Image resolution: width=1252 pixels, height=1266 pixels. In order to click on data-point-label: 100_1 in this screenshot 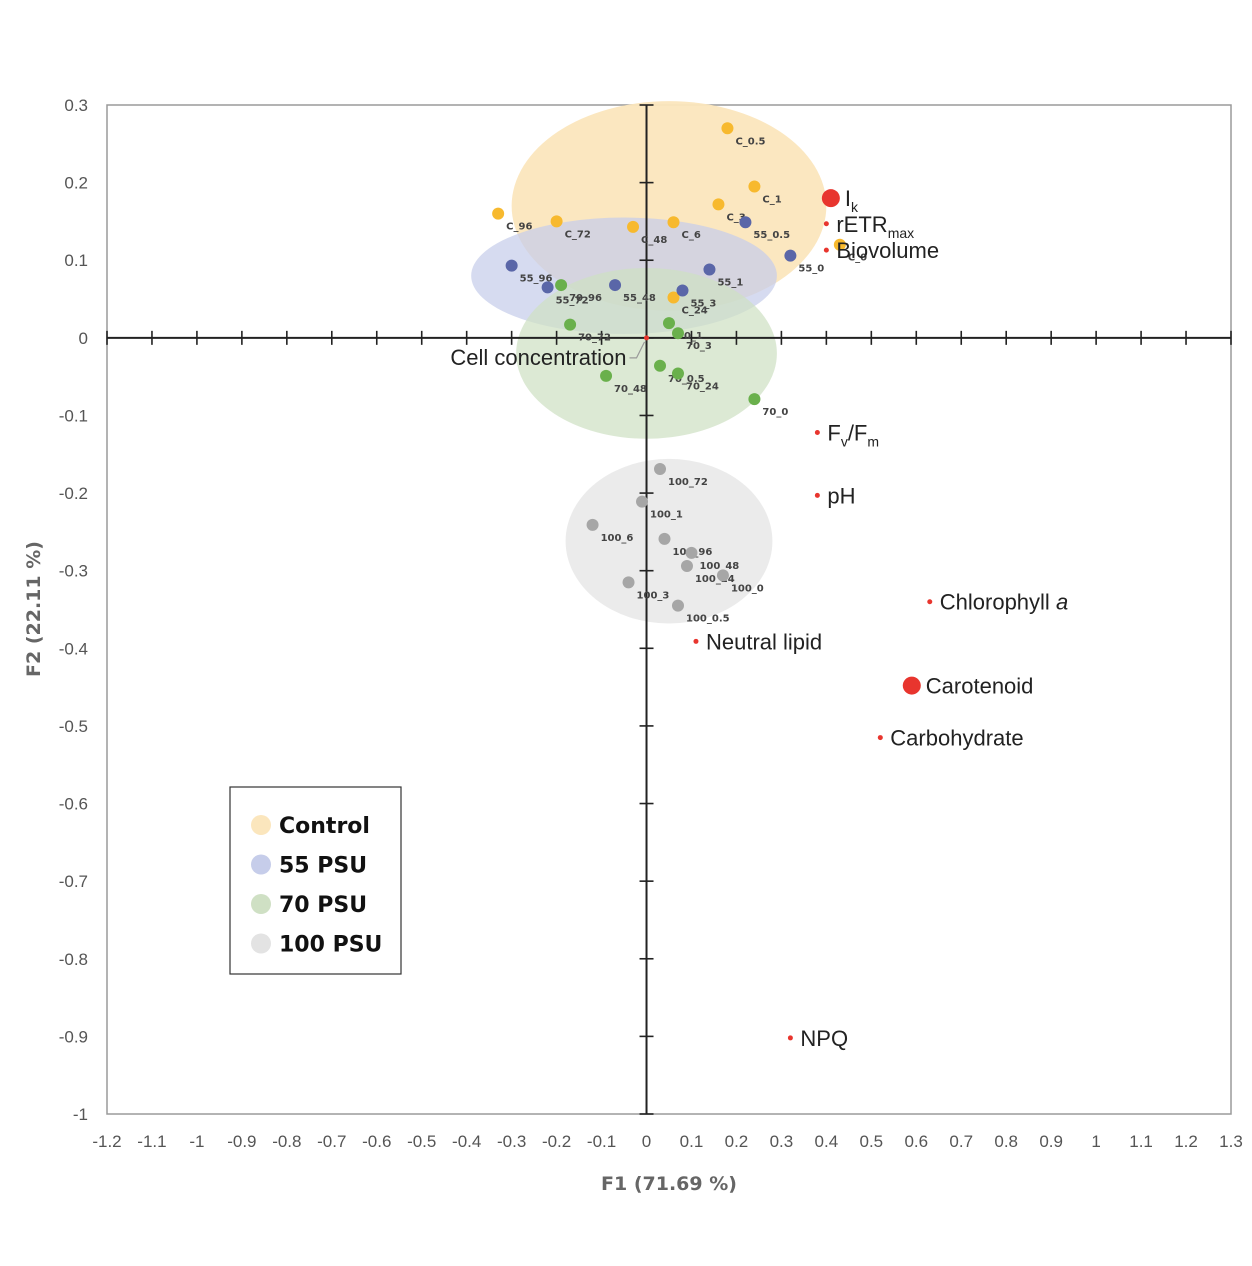, I will do `click(666, 515)`.